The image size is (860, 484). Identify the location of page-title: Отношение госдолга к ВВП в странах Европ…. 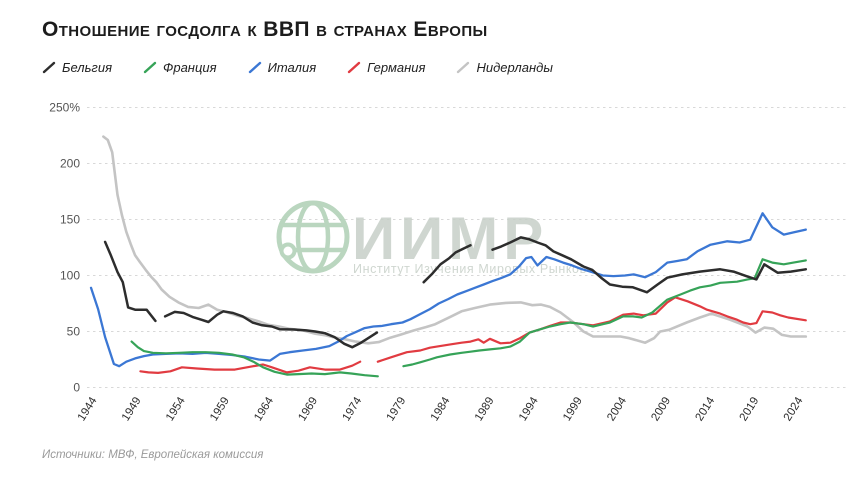
(265, 29).